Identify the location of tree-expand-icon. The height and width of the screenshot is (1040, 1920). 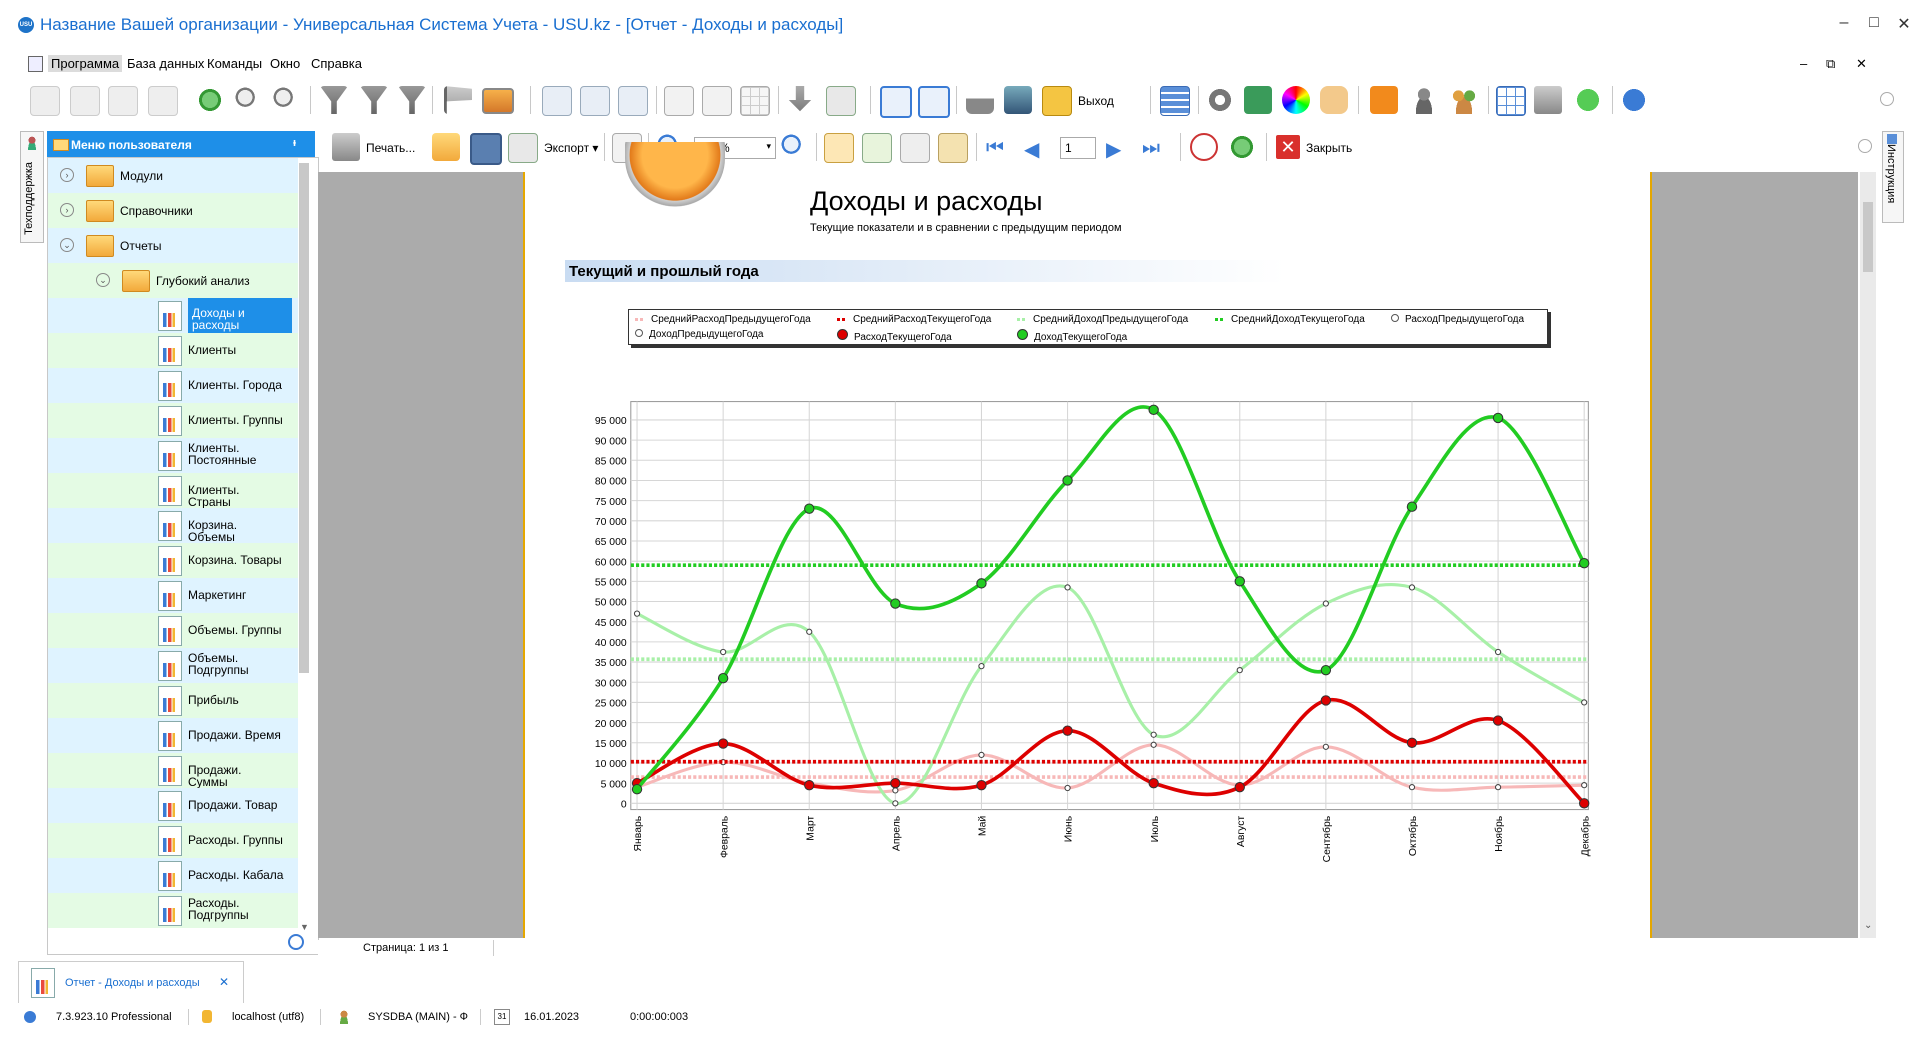
(595, 101).